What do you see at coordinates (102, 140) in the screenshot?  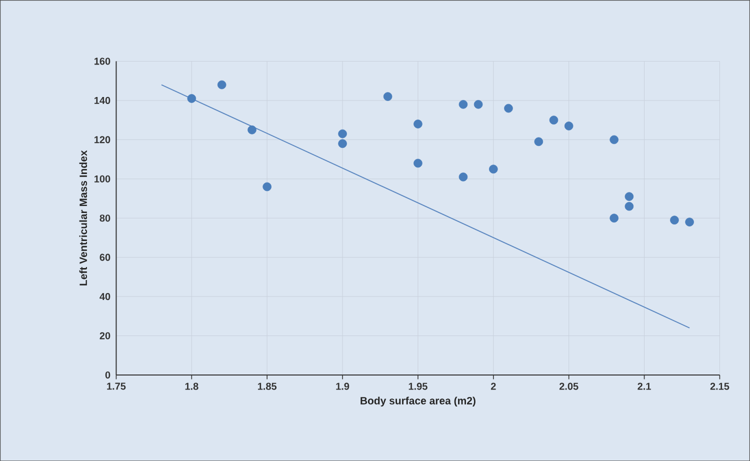 I see `y-tick-label: 120` at bounding box center [102, 140].